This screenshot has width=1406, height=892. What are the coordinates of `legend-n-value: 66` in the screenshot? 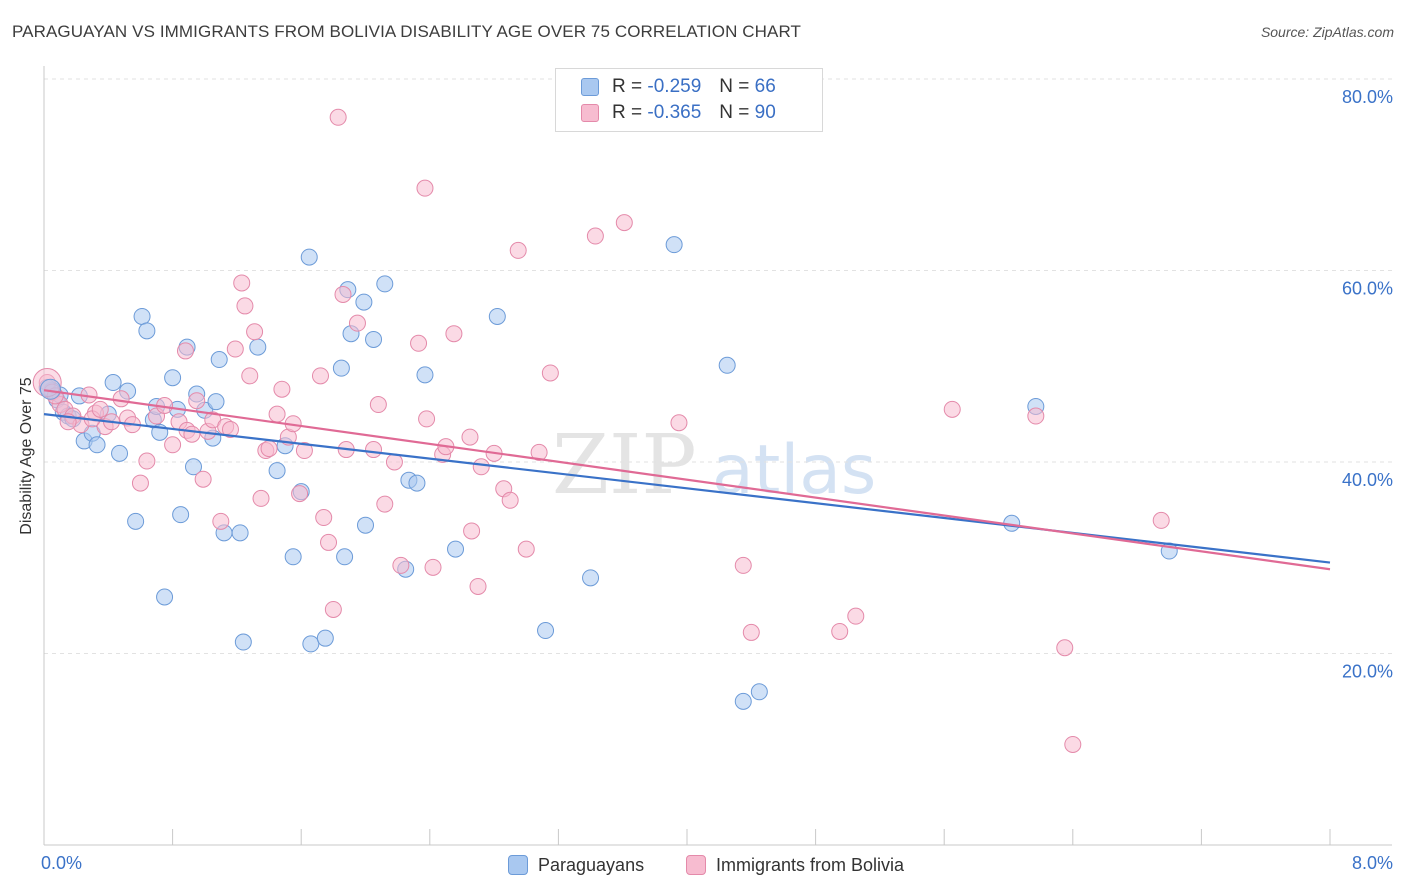 It's located at (765, 86).